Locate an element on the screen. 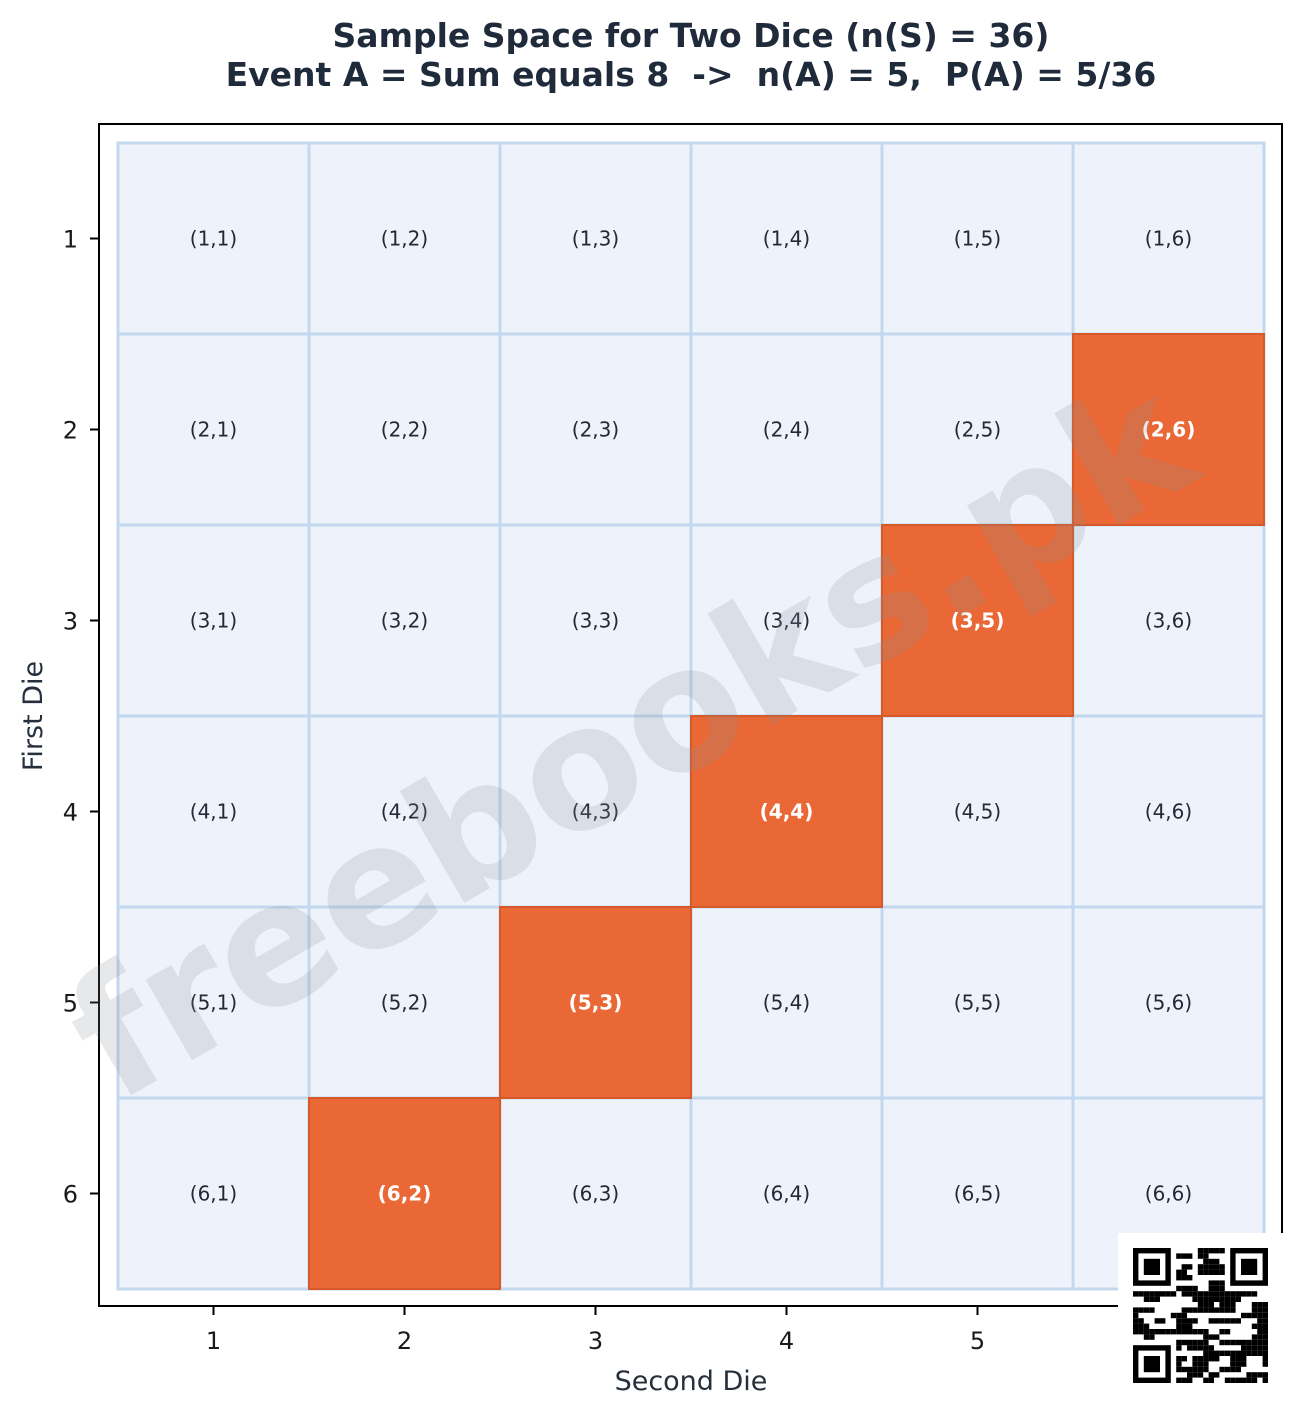 The height and width of the screenshot is (1417, 1302). cell-label-3-6: (3,6) is located at coordinates (1168, 621).